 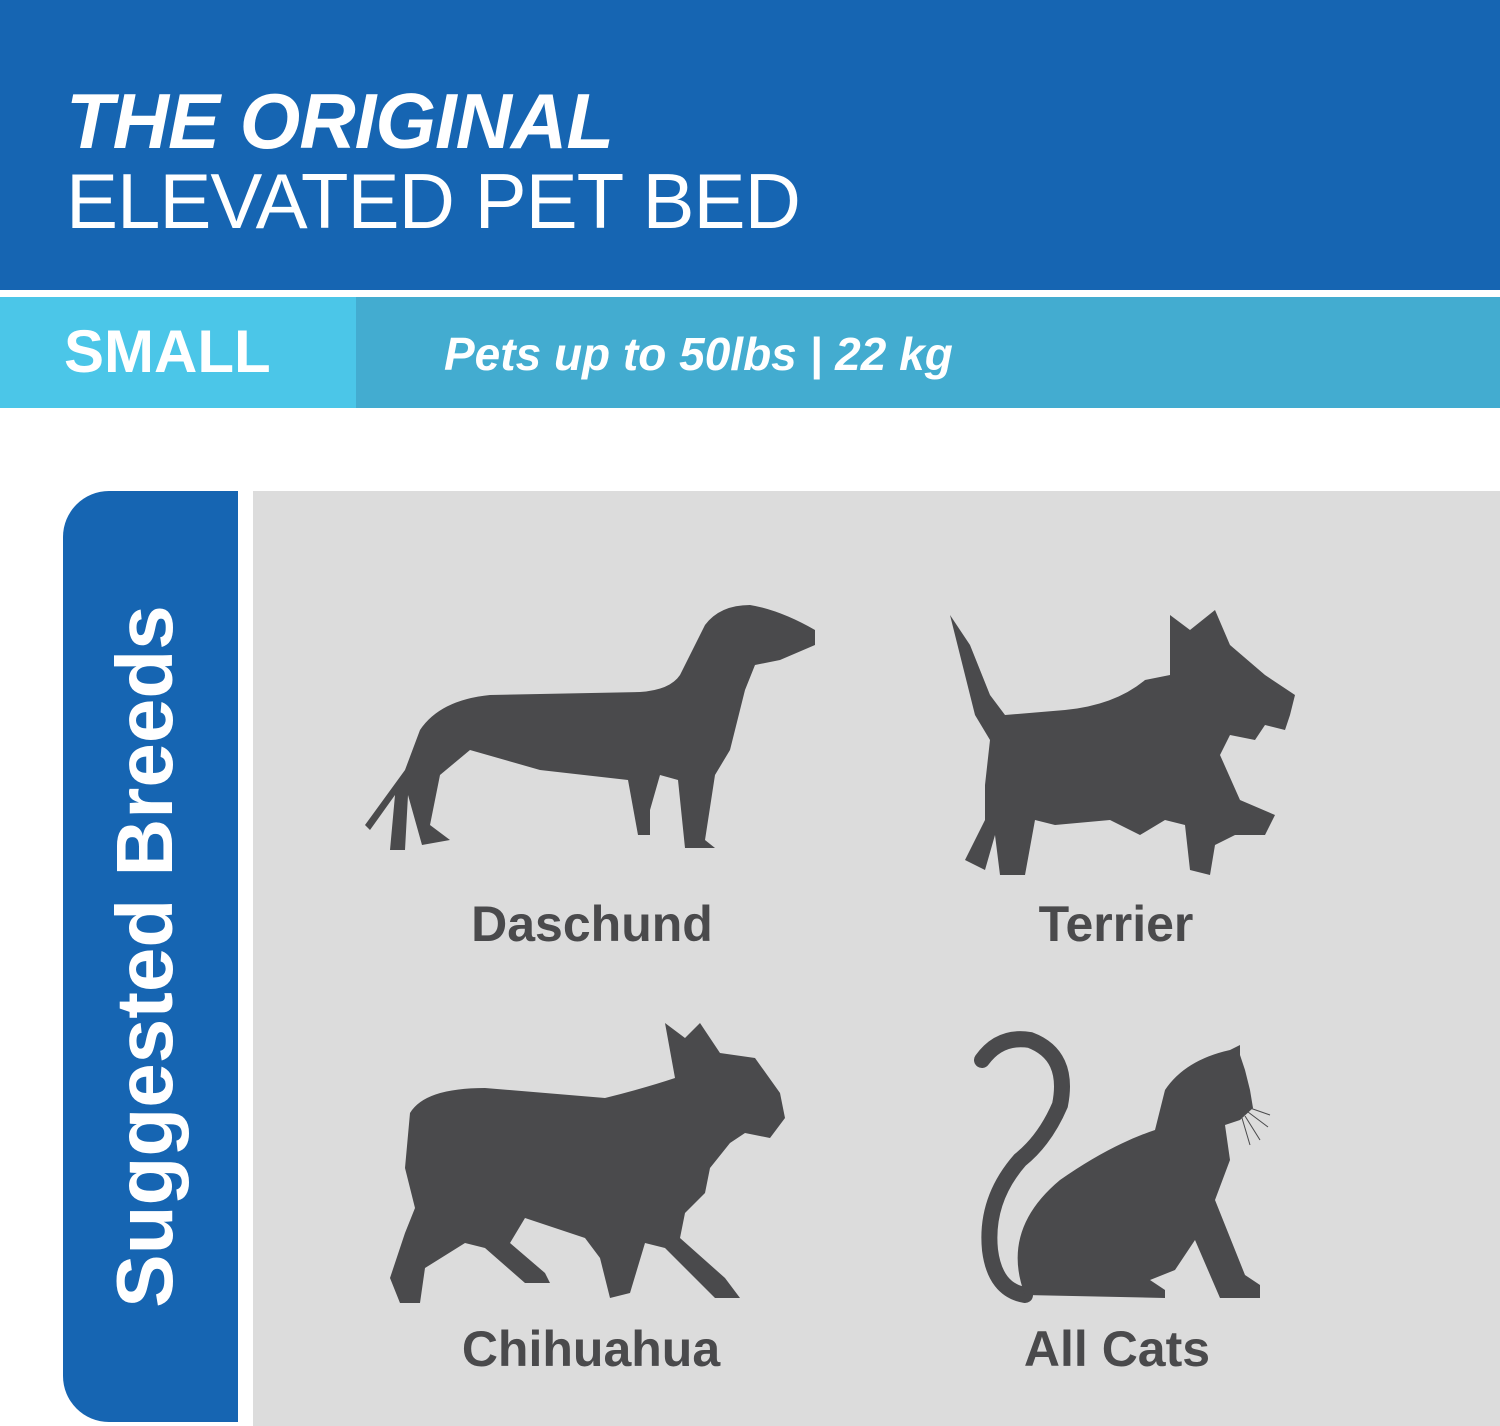 I want to click on breed-label-daschund: Daschund, so click(x=592, y=924).